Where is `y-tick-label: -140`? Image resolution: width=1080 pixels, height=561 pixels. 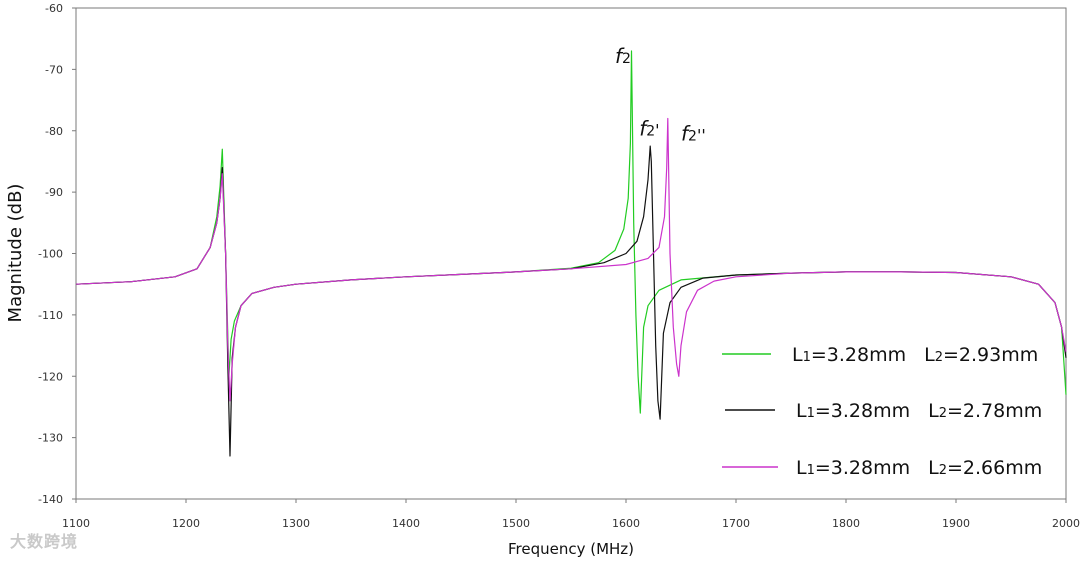
y-tick-label: -140 is located at coordinates (50, 499).